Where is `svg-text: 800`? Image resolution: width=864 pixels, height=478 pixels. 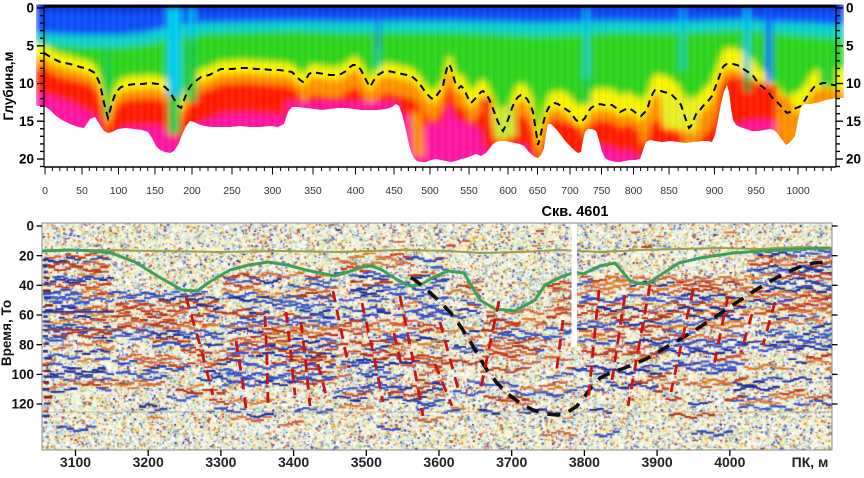
svg-text: 800 is located at coordinates (634, 191).